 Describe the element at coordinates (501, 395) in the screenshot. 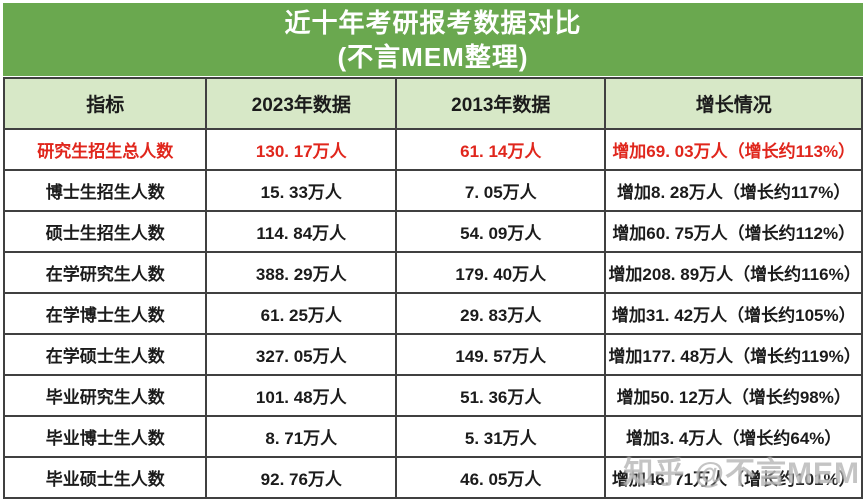

I see `value-2013-cell: 51. 36万人` at that location.